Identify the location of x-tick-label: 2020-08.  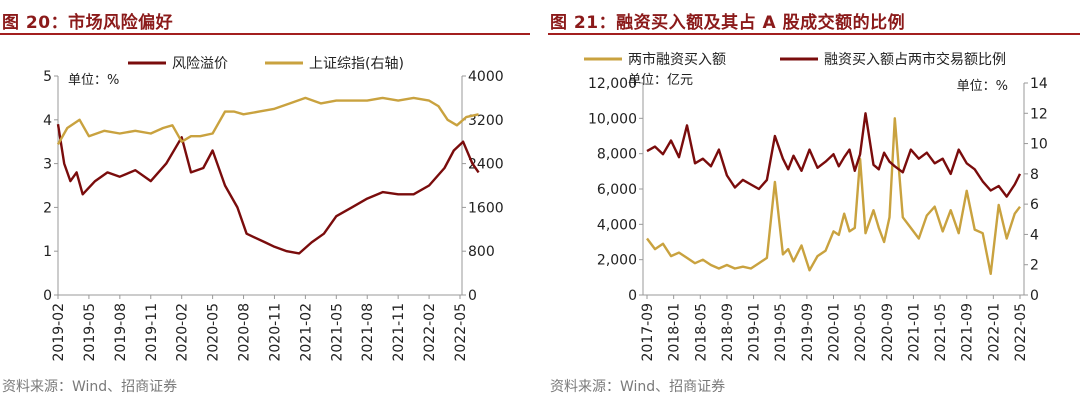
(245, 332).